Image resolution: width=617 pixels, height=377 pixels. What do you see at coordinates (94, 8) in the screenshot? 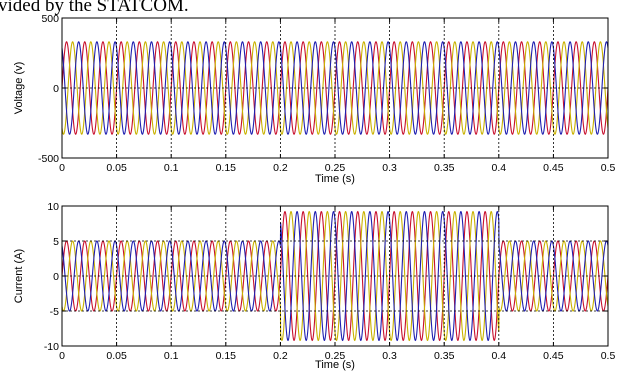
I see `caption-text: vided by the STATCOM.` at bounding box center [94, 8].